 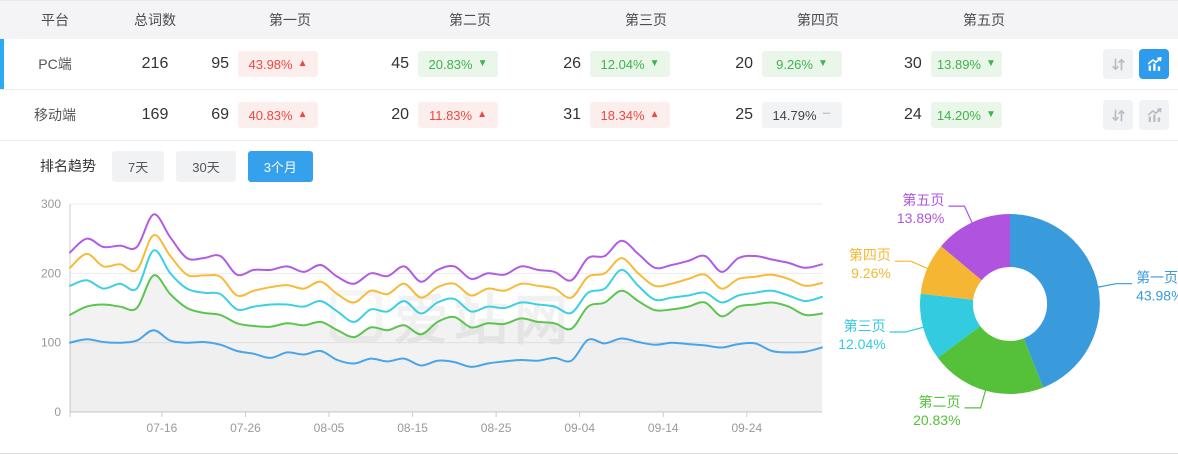 I want to click on tab-7days: 7天, so click(x=138, y=166).